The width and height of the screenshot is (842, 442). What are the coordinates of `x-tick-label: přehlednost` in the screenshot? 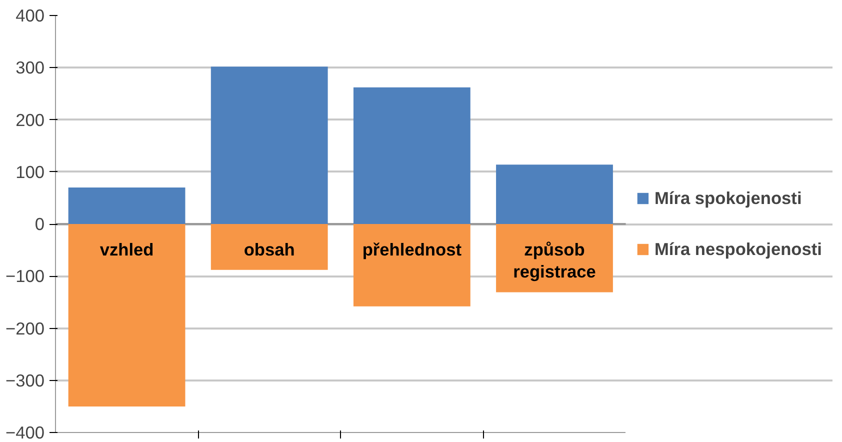 It's located at (412, 250).